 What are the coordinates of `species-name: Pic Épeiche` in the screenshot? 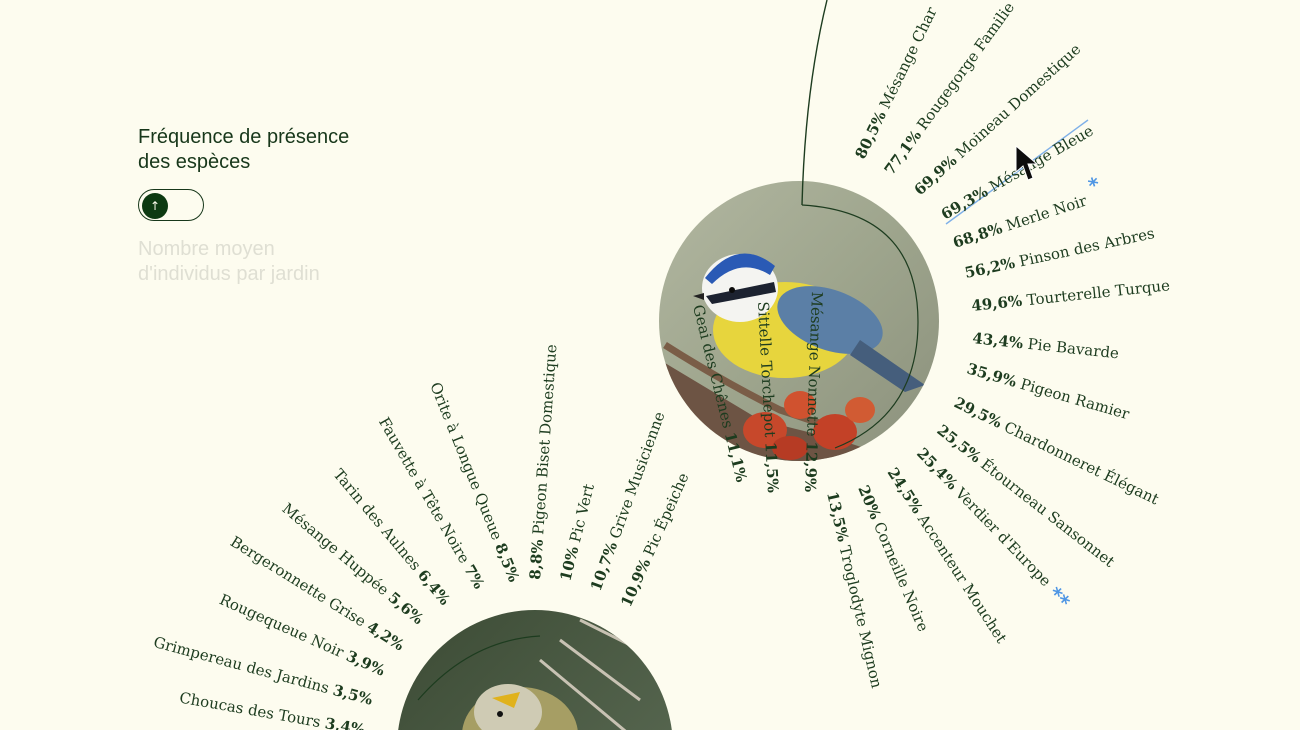 It's located at (665, 516).